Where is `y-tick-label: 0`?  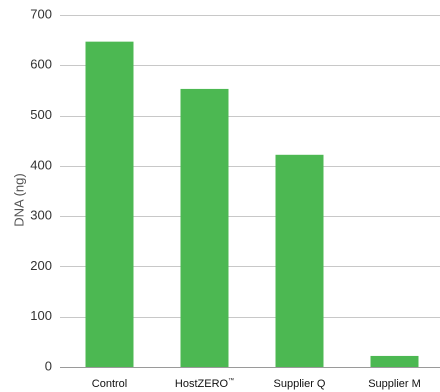 y-tick-label: 0 is located at coordinates (48, 365).